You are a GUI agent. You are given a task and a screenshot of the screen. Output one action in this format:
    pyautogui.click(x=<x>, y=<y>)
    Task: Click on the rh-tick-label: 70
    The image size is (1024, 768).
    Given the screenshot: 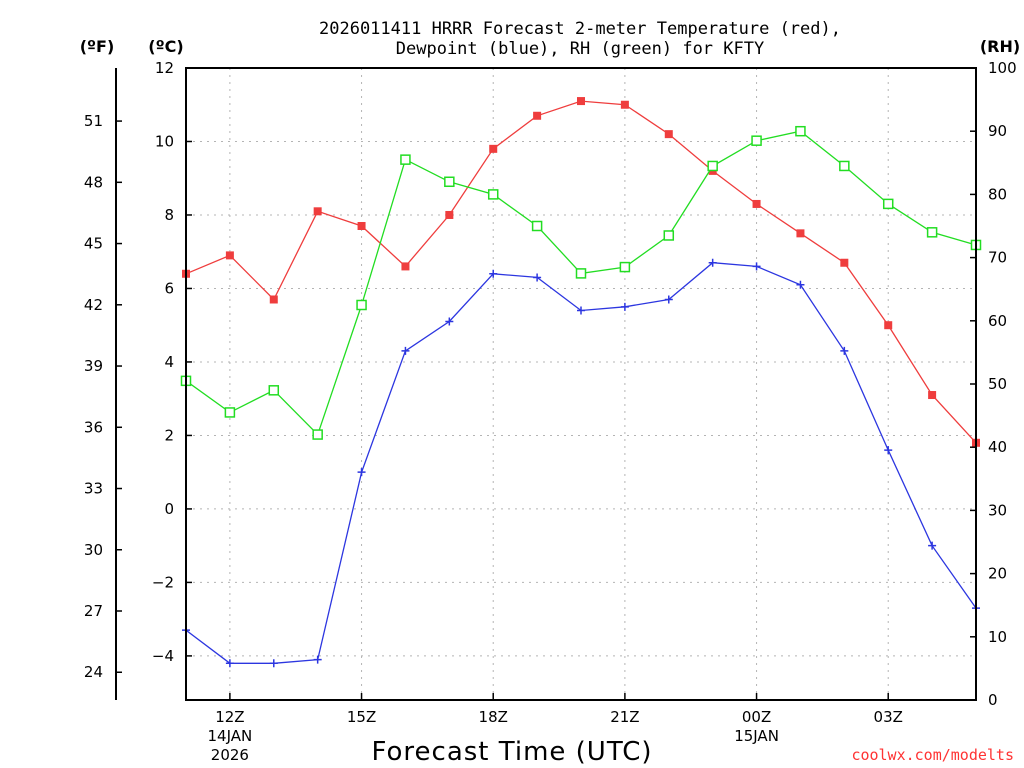 What is the action you would take?
    pyautogui.click(x=997, y=258)
    